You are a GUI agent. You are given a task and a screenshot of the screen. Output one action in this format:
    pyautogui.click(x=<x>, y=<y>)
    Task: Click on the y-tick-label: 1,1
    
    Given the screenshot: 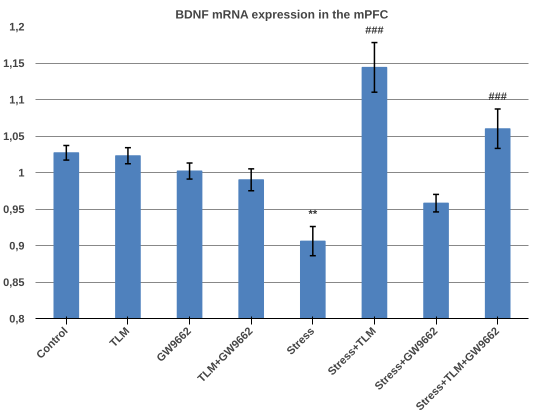 What is the action you would take?
    pyautogui.click(x=17, y=100)
    